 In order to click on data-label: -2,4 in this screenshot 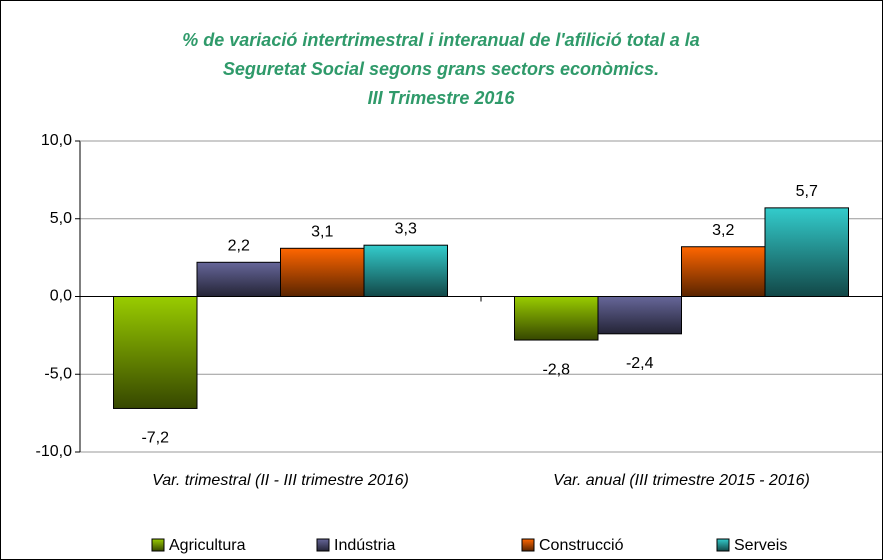, I will do `click(640, 363)`.